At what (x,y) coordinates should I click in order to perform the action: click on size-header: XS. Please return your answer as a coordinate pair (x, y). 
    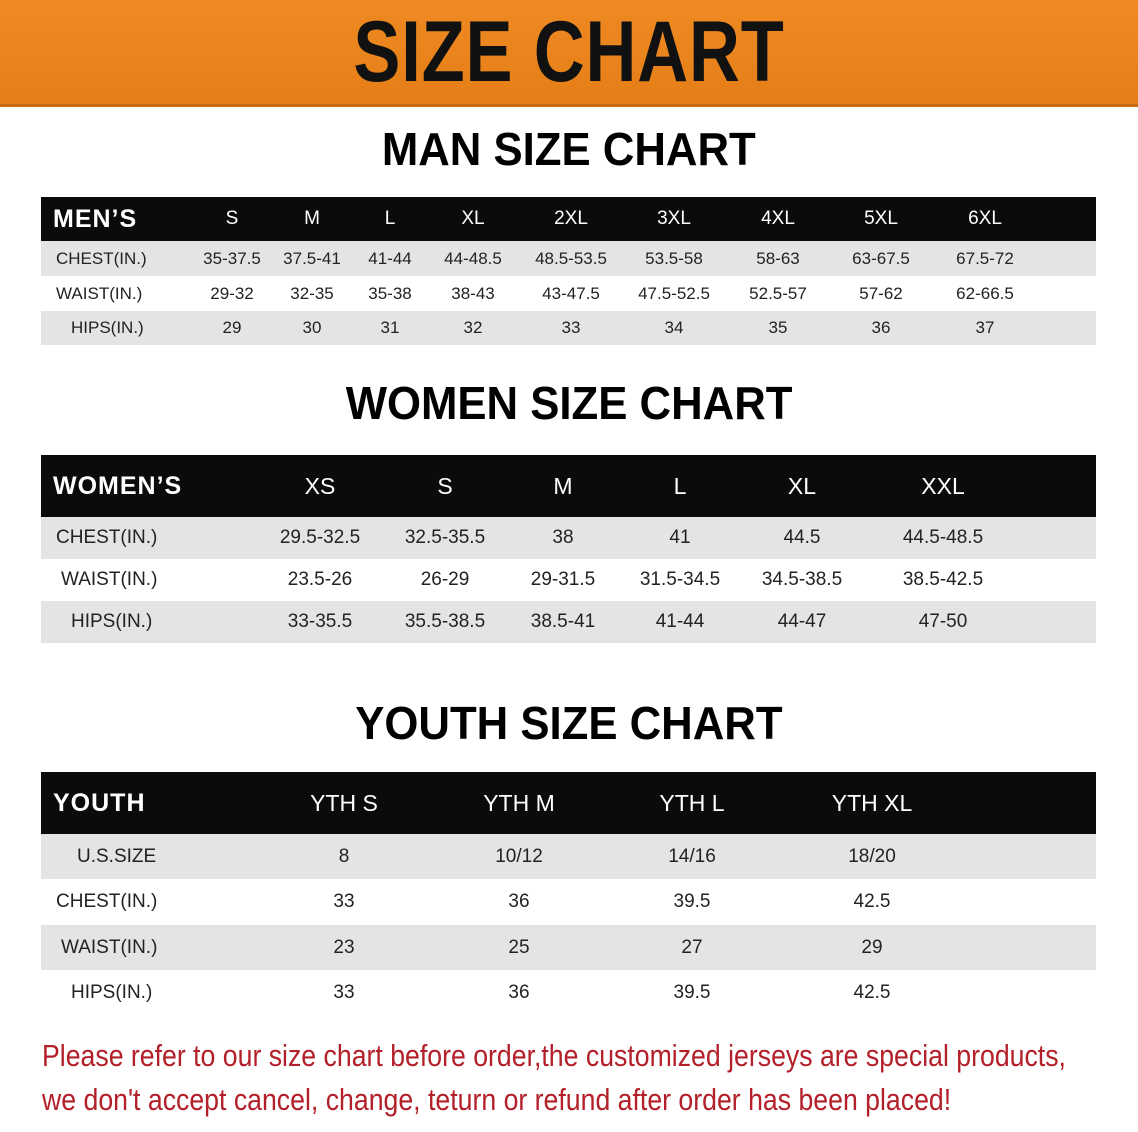
    Looking at the image, I should click on (320, 485).